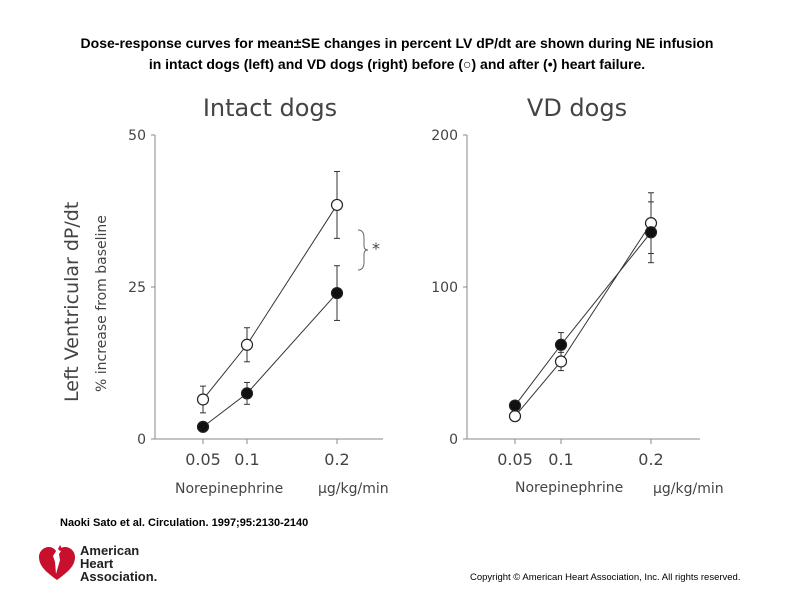  What do you see at coordinates (119, 576) in the screenshot?
I see `logo-line-3: Association.` at bounding box center [119, 576].